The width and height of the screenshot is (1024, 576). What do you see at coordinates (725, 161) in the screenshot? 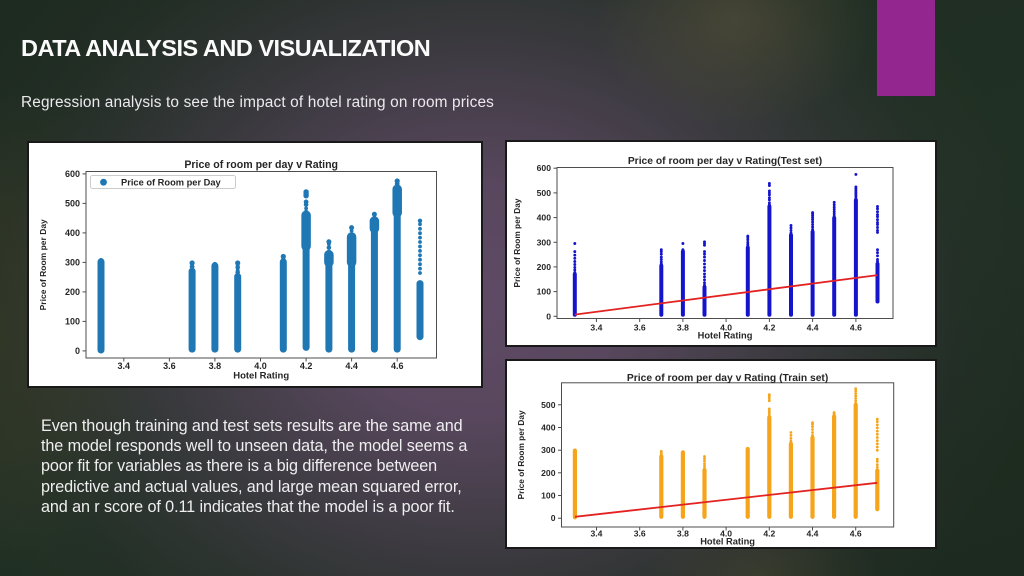
I see `svg-text:Price of room per day v Rating: Price of room per day v Rating(Test set)` at bounding box center [725, 161].